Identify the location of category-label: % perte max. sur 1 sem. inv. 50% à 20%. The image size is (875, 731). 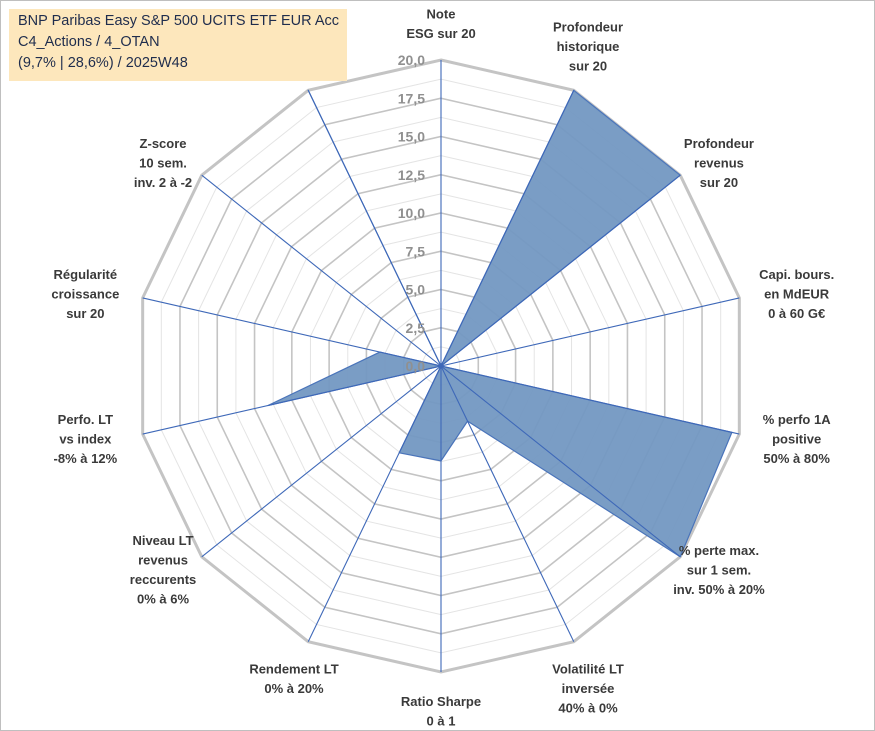
(719, 570).